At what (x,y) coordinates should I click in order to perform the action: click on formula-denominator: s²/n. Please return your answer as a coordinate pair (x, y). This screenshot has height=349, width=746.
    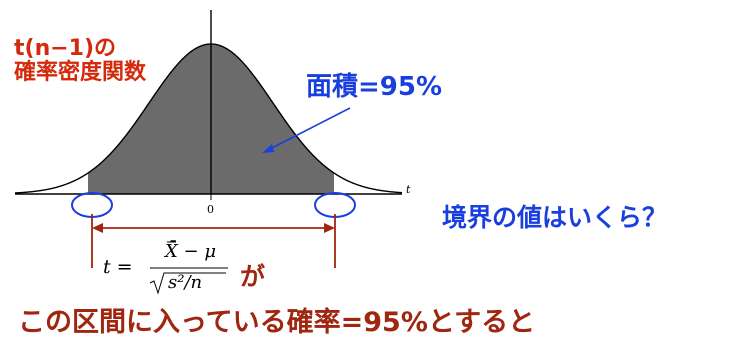
    Looking at the image, I should click on (185, 282).